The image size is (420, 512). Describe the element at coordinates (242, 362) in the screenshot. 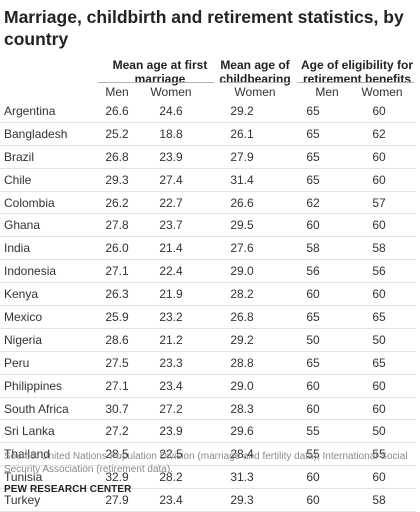

I see `childbearing-cell: 28.8` at that location.